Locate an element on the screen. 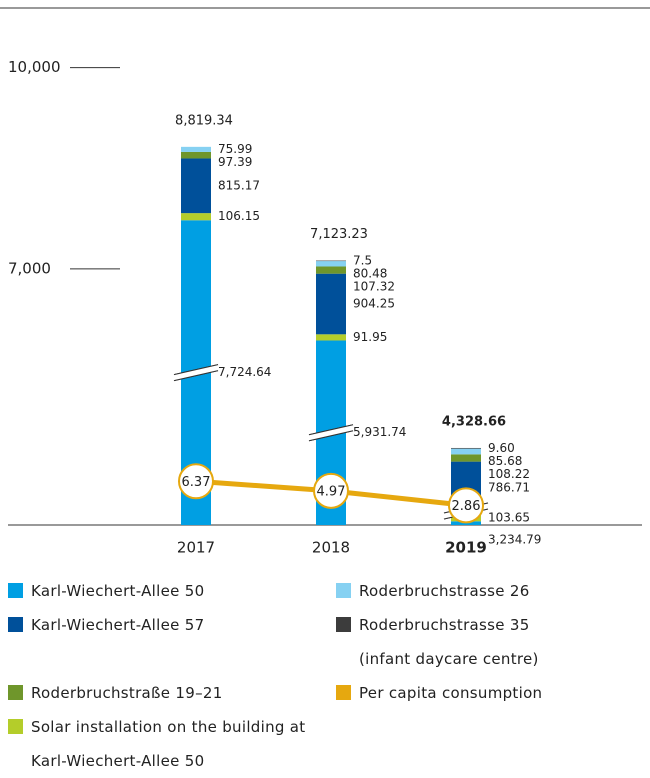 The image size is (650, 778). data-label: 5,931.74 is located at coordinates (379, 432).